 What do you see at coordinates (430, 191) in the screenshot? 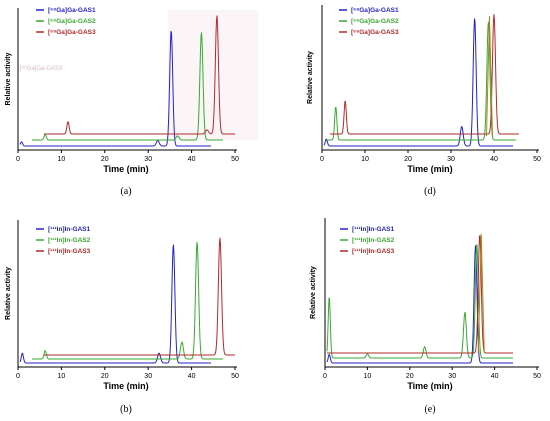
I see `panel-label: (d)` at bounding box center [430, 191].